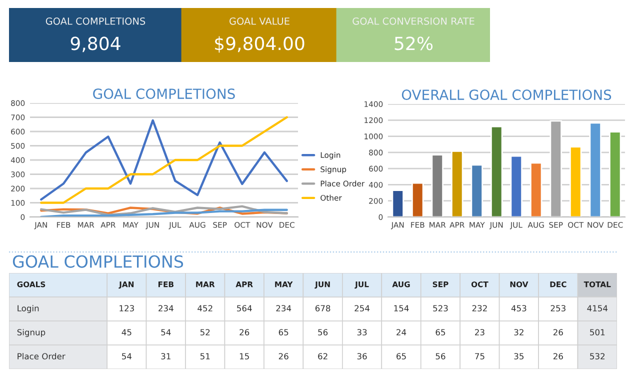 The height and width of the screenshot is (380, 630). What do you see at coordinates (401, 332) in the screenshot?
I see `data-label: 24` at bounding box center [401, 332].